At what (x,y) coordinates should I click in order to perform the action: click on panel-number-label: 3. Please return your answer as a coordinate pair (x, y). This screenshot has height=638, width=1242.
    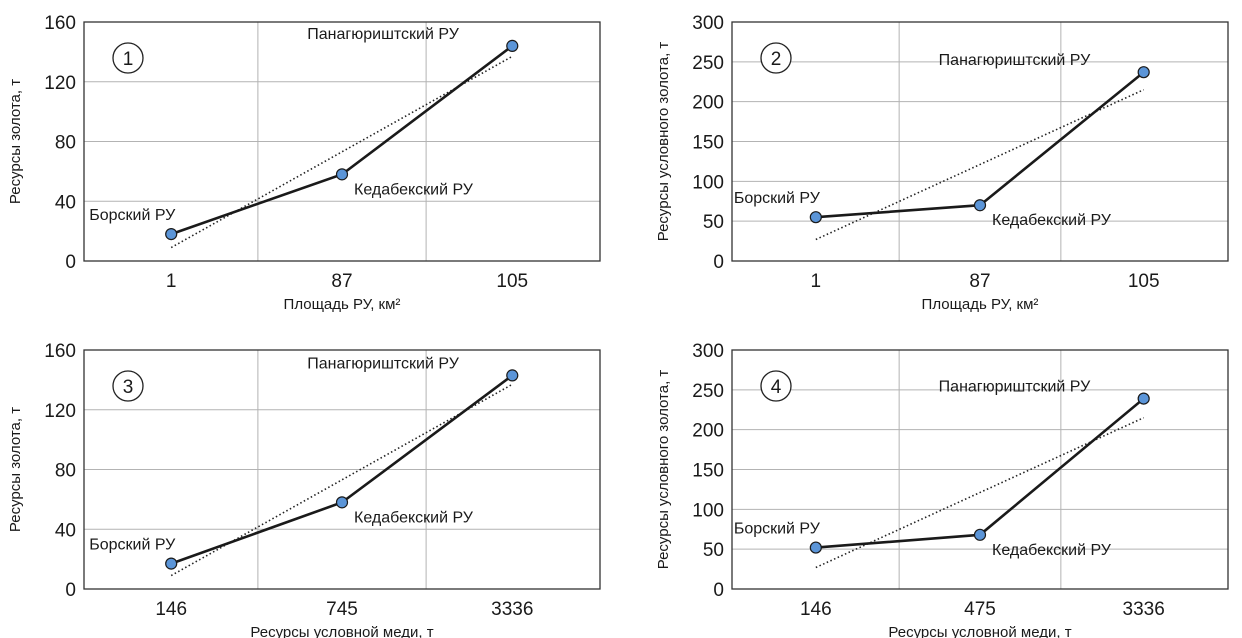
    Looking at the image, I should click on (128, 387).